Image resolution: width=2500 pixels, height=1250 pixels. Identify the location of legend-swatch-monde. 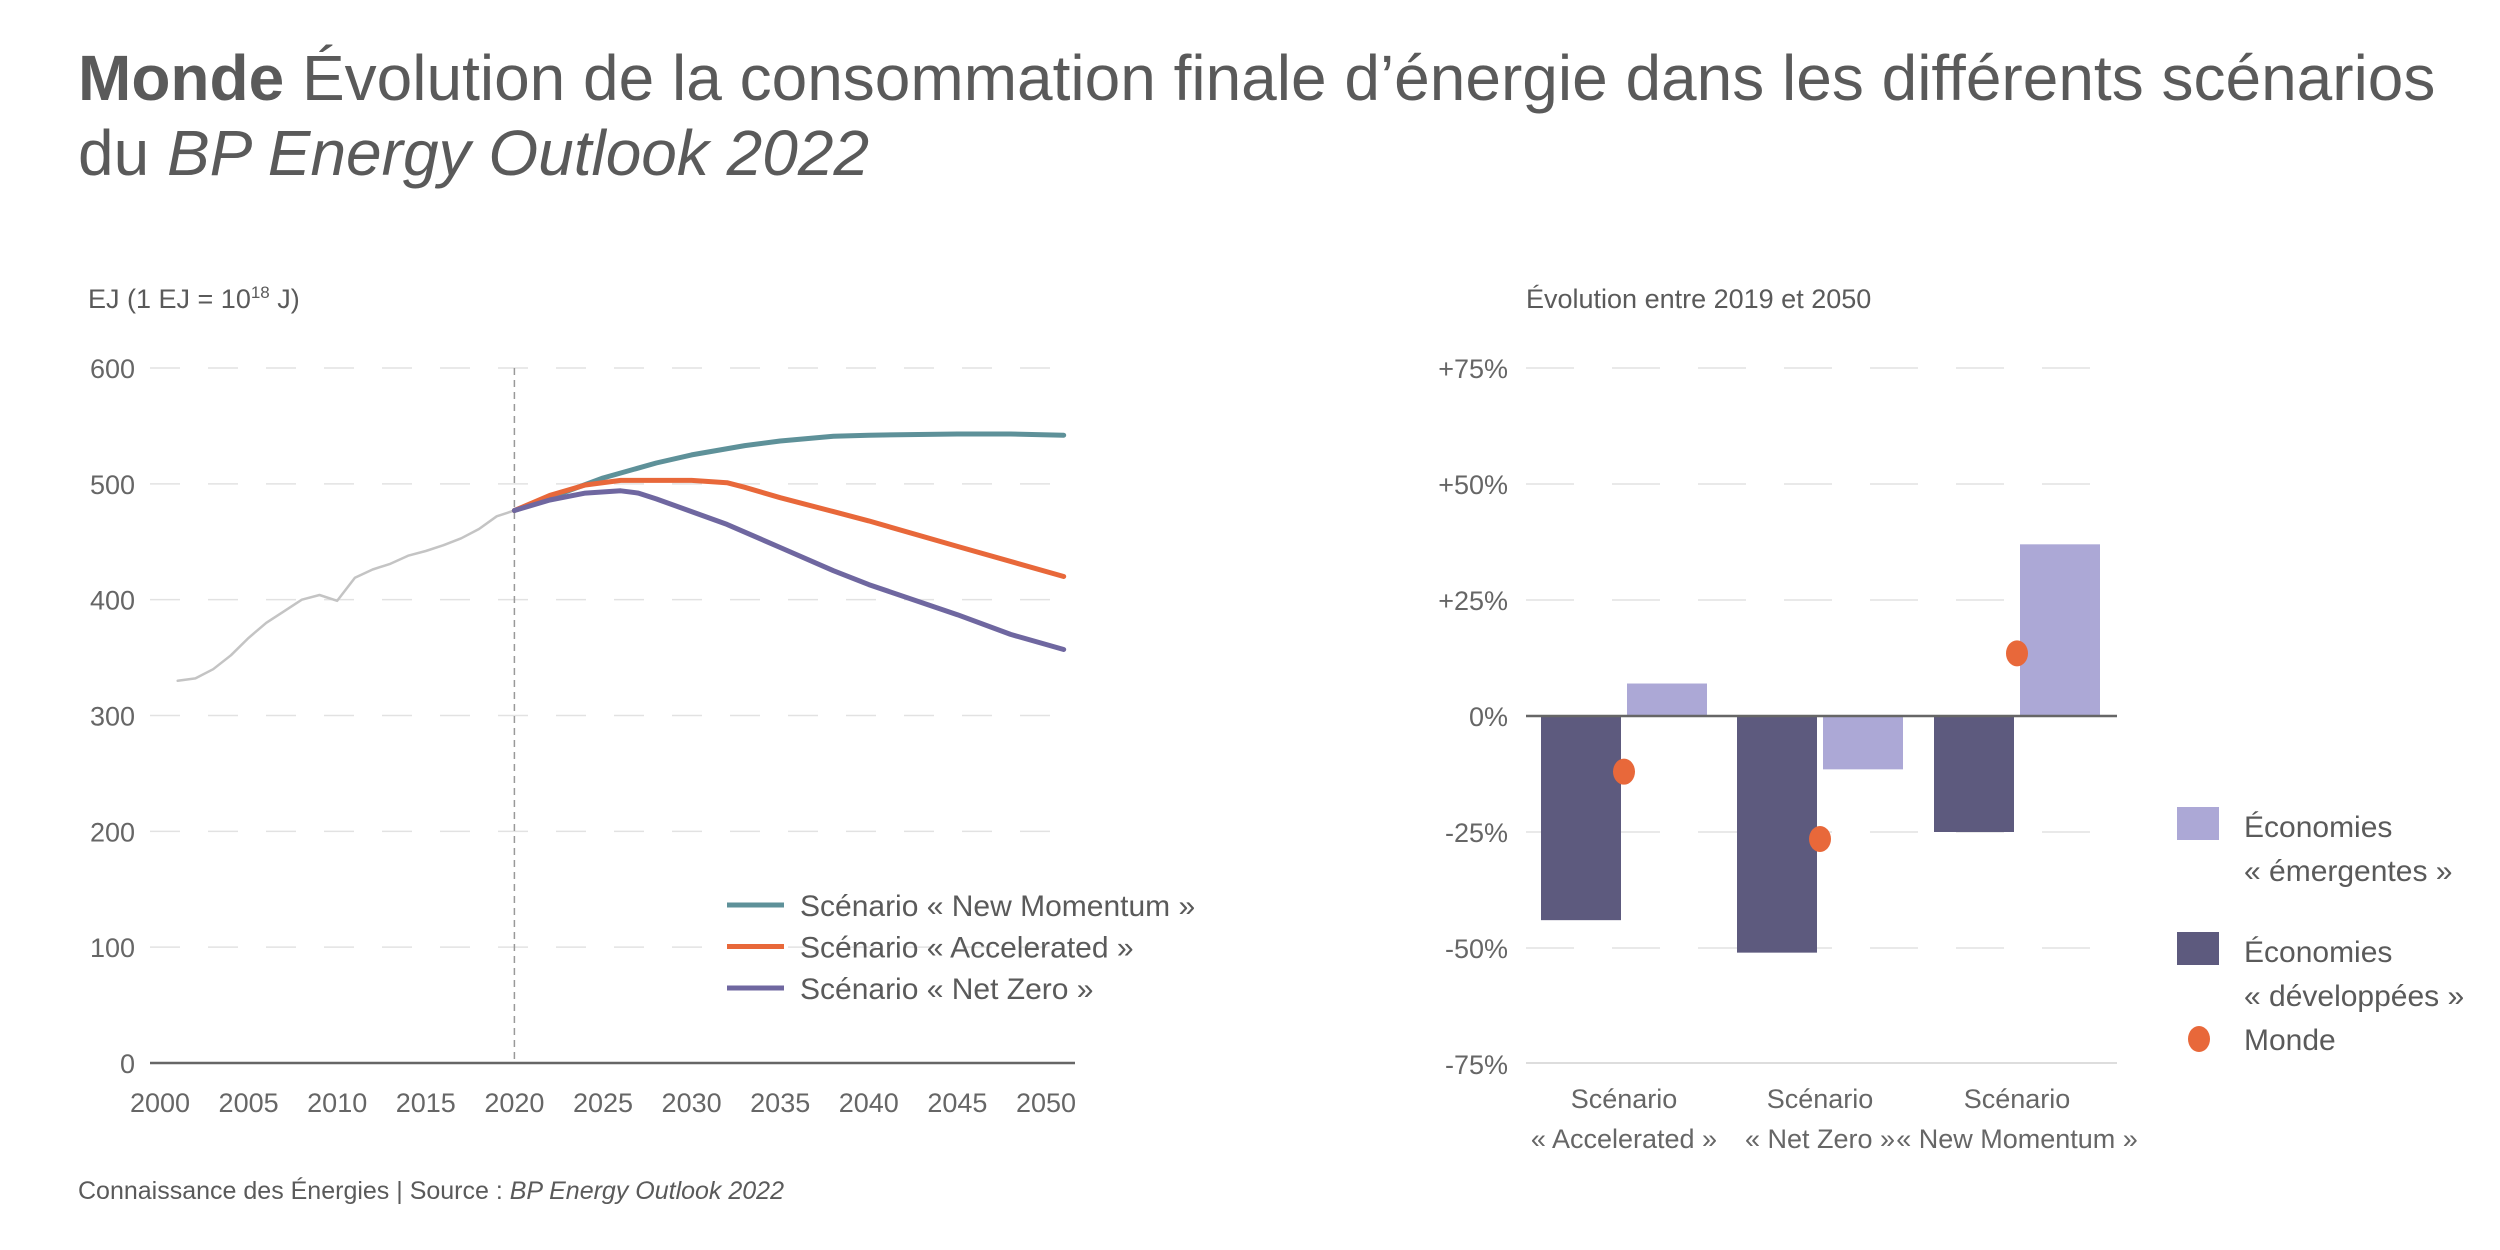
(2199, 1039).